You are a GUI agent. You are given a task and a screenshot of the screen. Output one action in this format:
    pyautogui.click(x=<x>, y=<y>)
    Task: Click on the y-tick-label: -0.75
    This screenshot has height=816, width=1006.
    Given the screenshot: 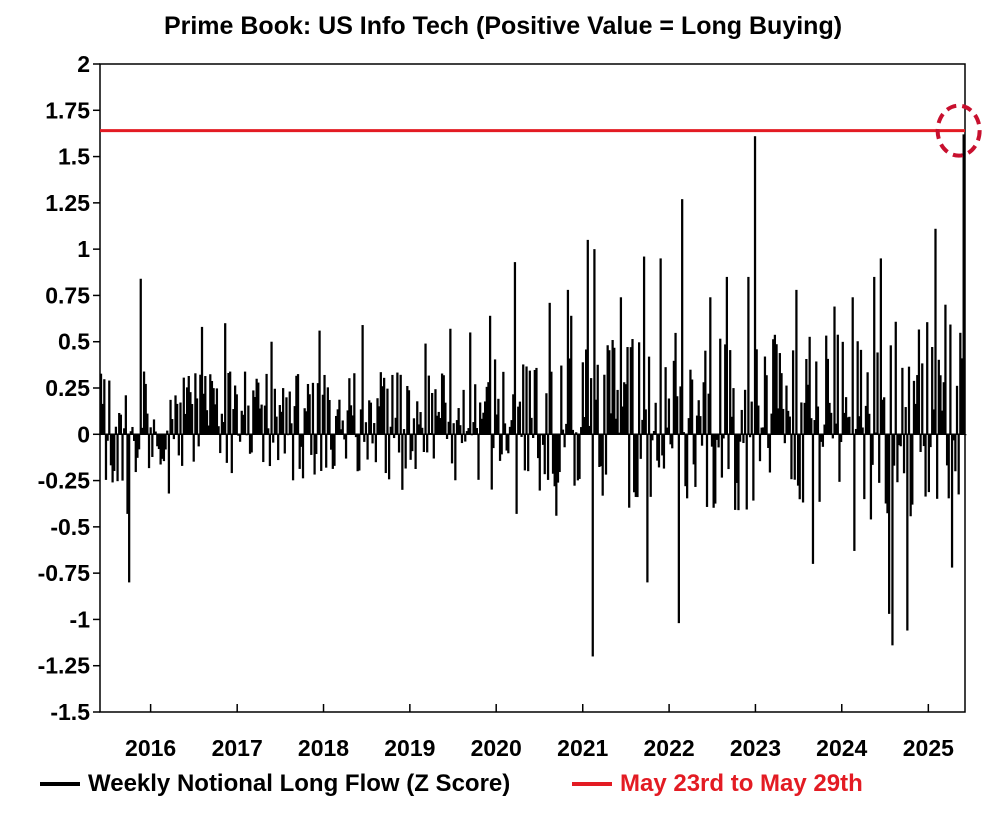 What is the action you would take?
    pyautogui.click(x=64, y=573)
    